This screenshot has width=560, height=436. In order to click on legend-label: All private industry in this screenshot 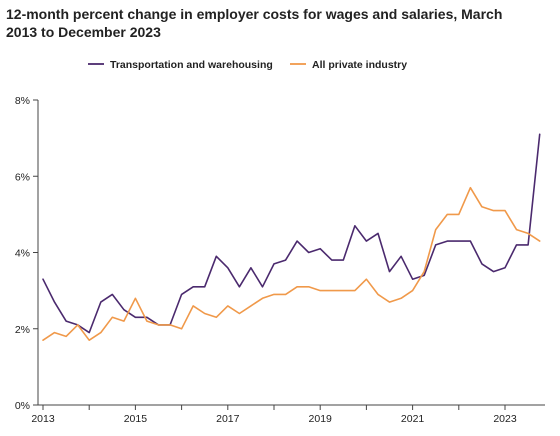, I will do `click(359, 65)`.